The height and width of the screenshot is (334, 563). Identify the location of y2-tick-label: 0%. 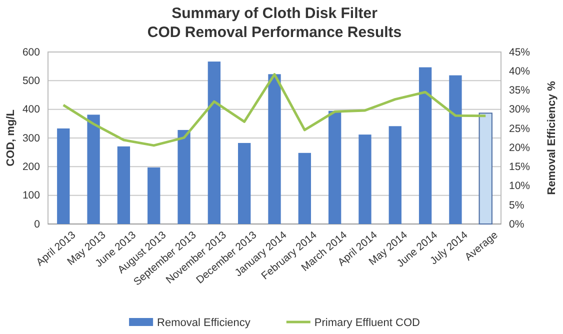
(516, 224).